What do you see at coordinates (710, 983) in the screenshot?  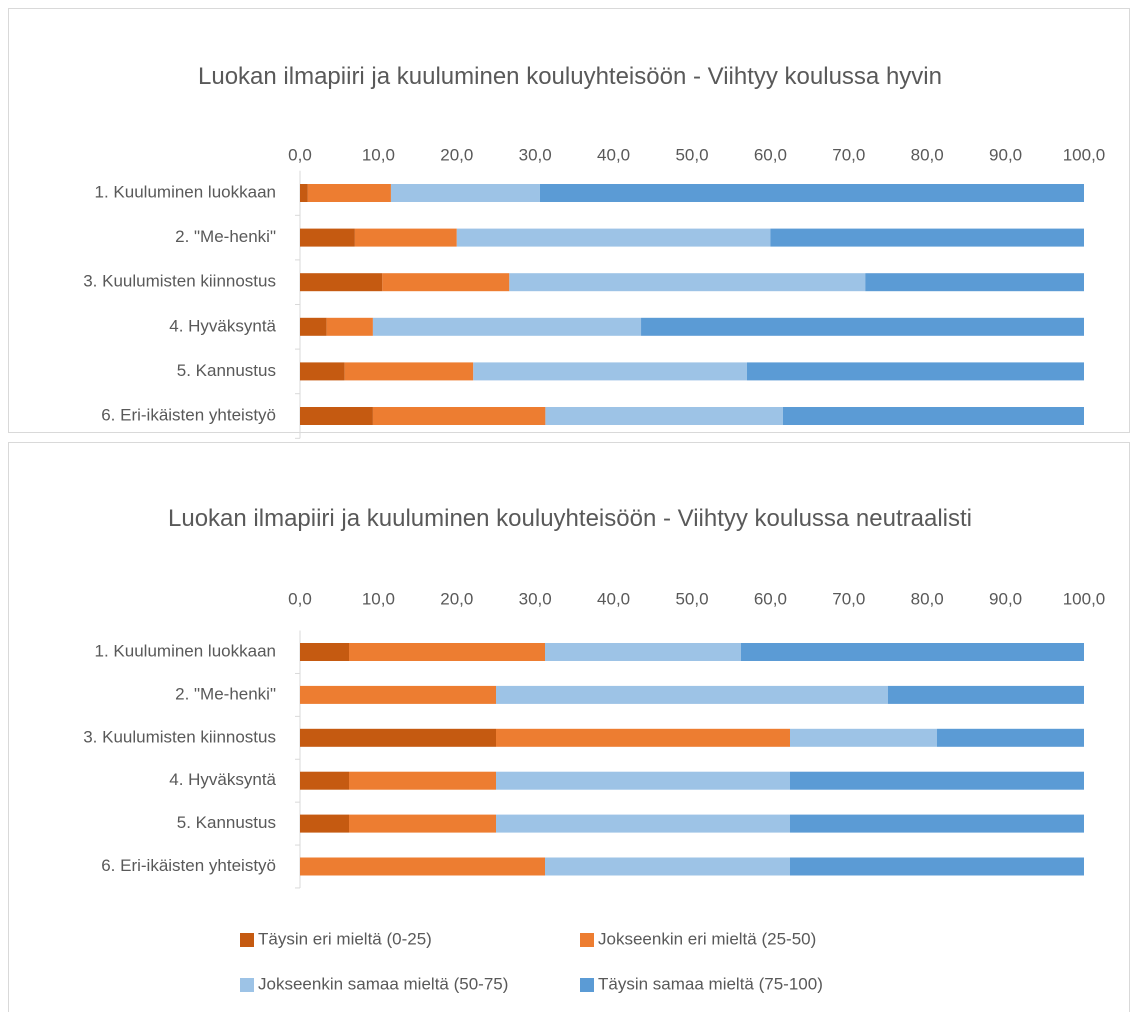 I see `legend-label: Täysin samaa mieltä (75-100)` at bounding box center [710, 983].